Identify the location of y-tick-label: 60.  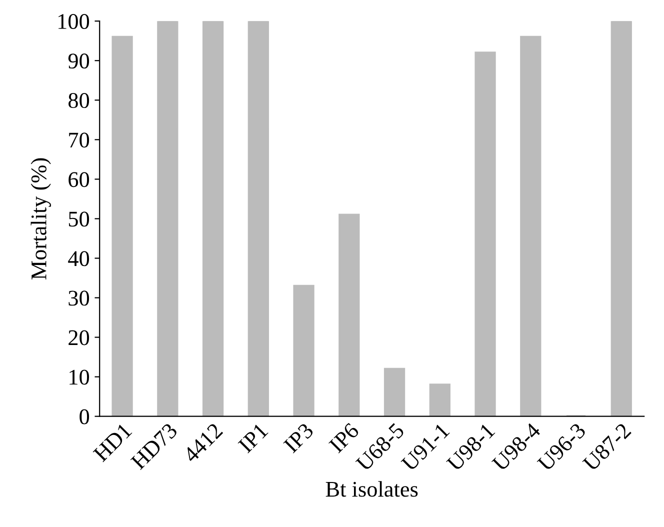
(79, 180).